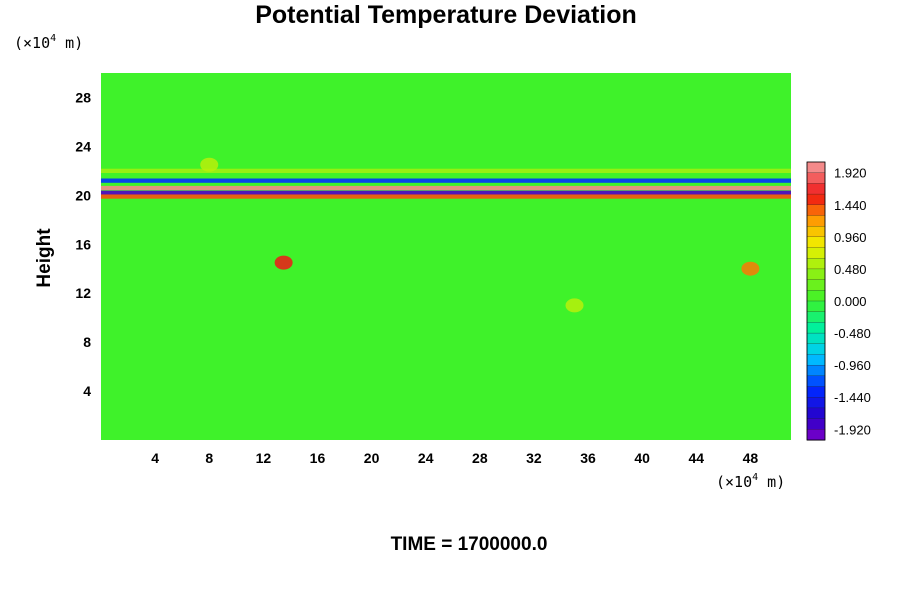  I want to click on y-tick-label: 4, so click(87, 391).